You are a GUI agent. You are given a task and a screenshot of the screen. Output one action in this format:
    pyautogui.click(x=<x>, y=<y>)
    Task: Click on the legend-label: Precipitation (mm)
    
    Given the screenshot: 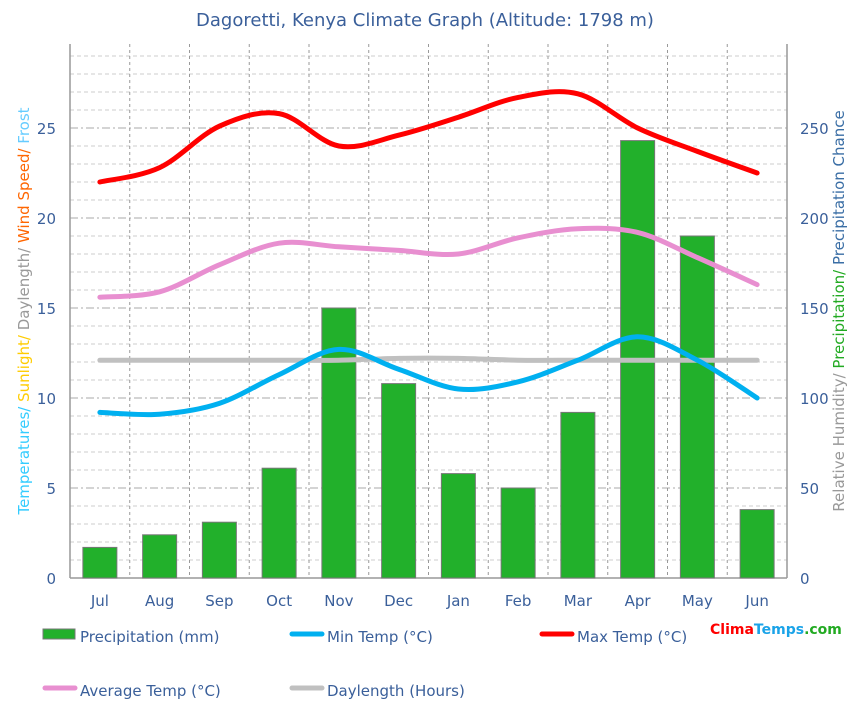 What is the action you would take?
    pyautogui.click(x=149, y=637)
    